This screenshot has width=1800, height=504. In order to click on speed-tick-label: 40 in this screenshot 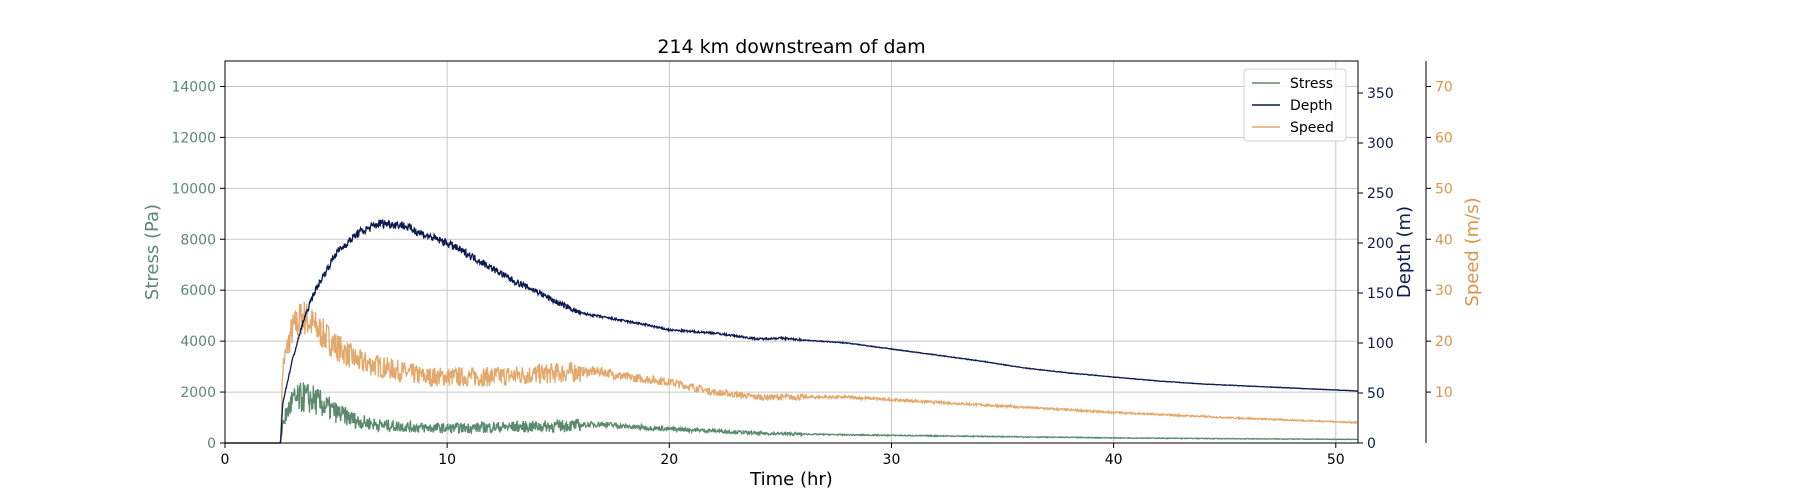, I will do `click(1444, 240)`.